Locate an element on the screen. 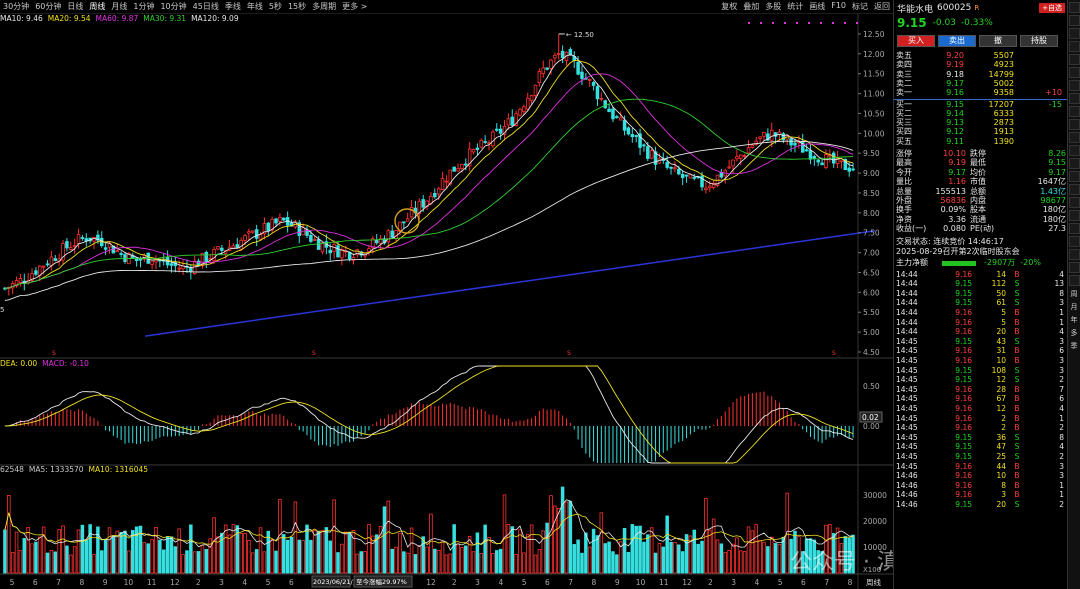  sidebar-period-tab: 多 is located at coordinates (1074, 333).